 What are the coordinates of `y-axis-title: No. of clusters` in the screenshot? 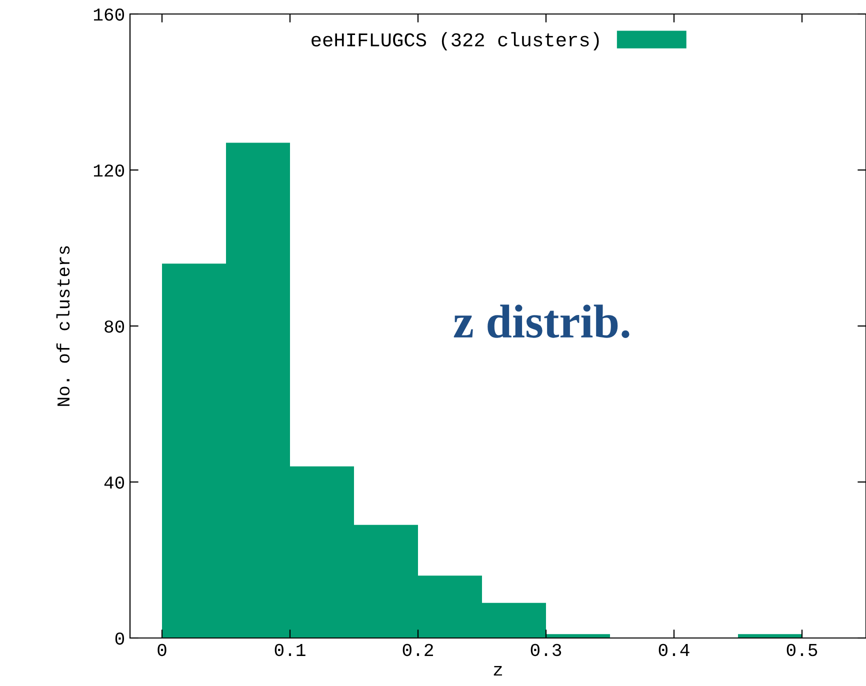 It's located at (63, 326).